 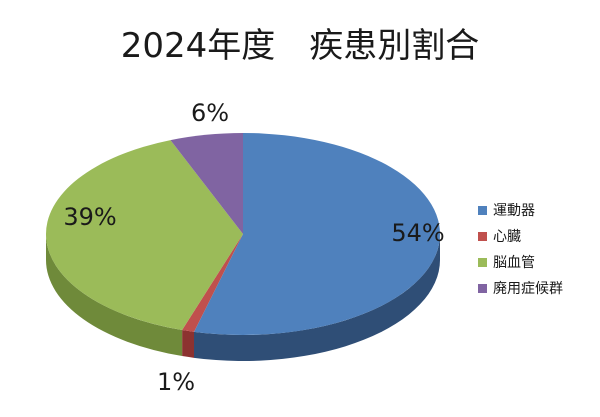 What do you see at coordinates (514, 263) in the screenshot?
I see `legend-label: 脳血管` at bounding box center [514, 263].